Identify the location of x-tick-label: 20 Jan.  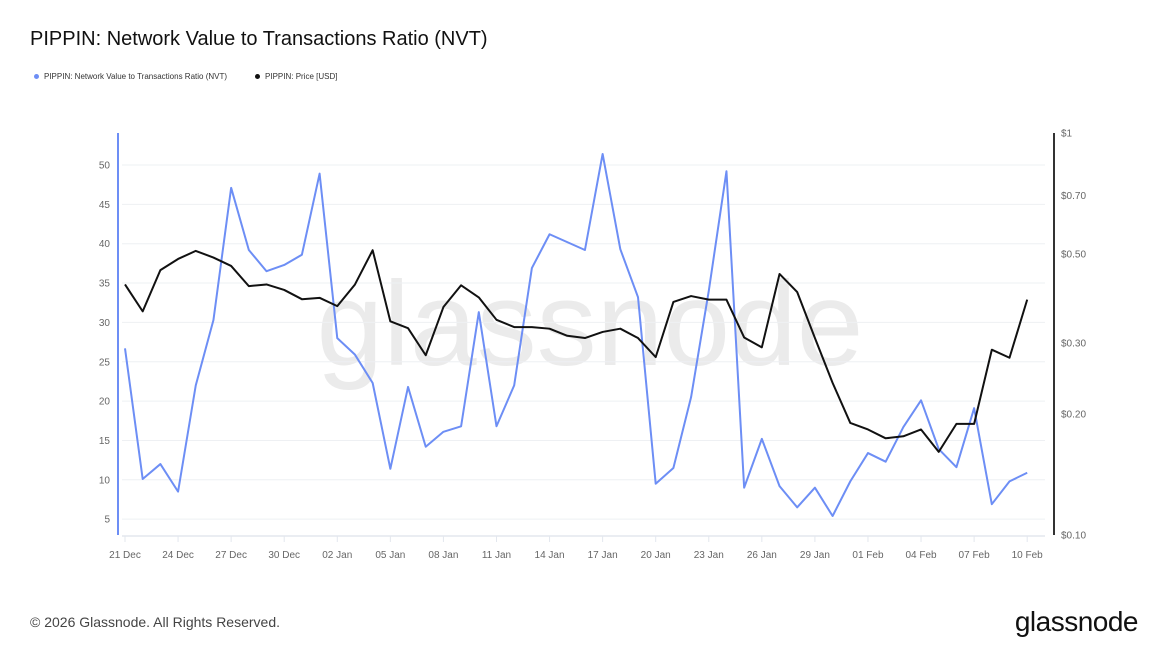
(656, 555).